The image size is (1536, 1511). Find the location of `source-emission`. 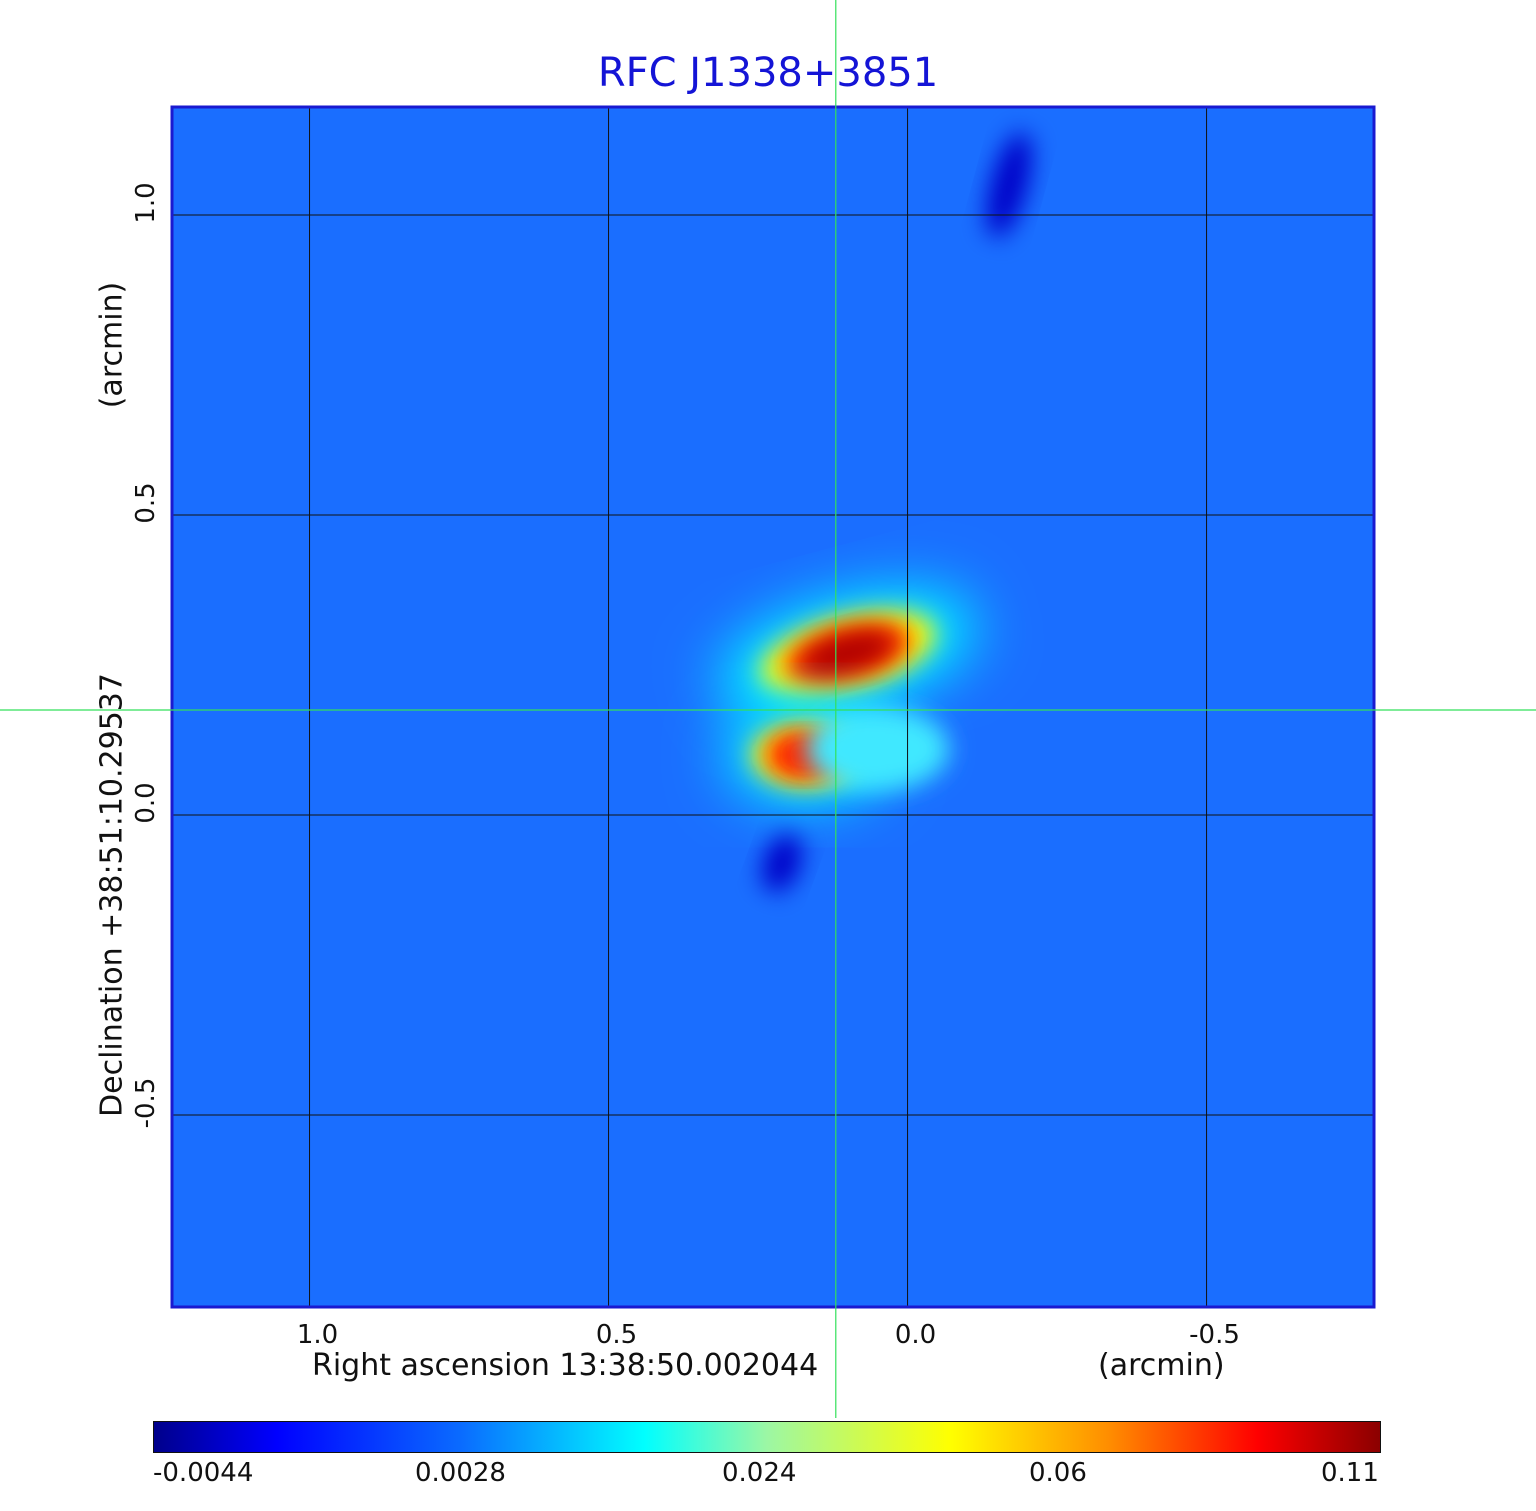

source-emission is located at coordinates (875, 512).